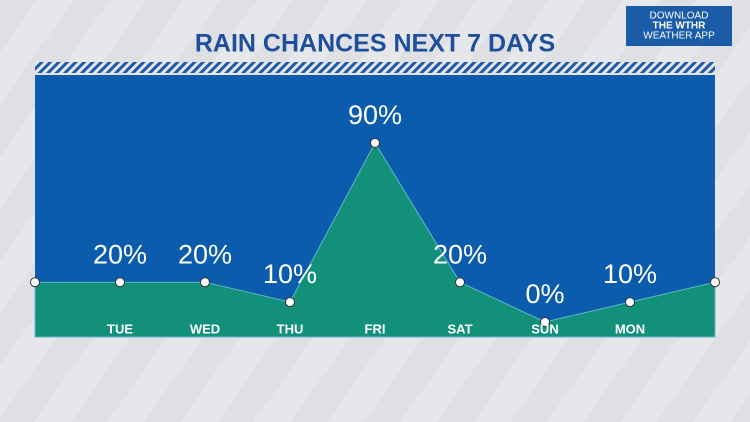 The width and height of the screenshot is (750, 422). Describe the element at coordinates (630, 328) in the screenshot. I see `x-tick-label: MON` at that location.